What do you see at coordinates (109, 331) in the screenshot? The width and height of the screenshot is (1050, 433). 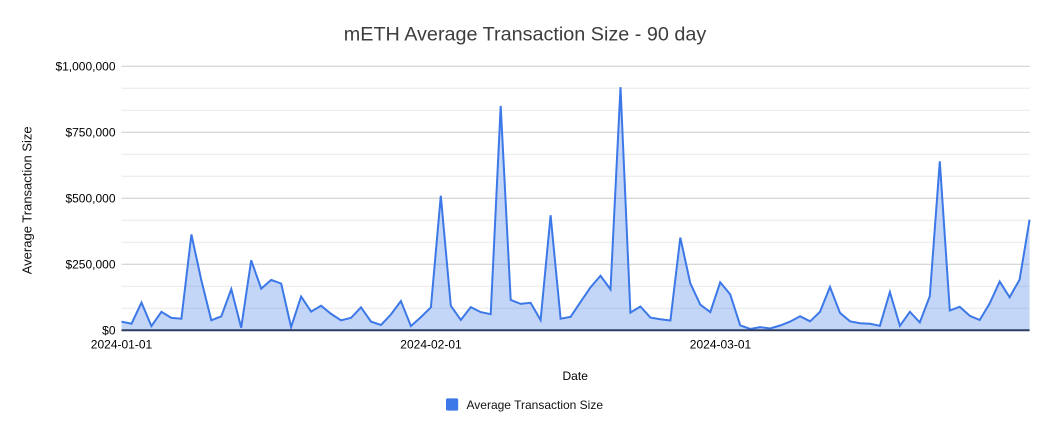 I see `svg-text: $0` at bounding box center [109, 331].